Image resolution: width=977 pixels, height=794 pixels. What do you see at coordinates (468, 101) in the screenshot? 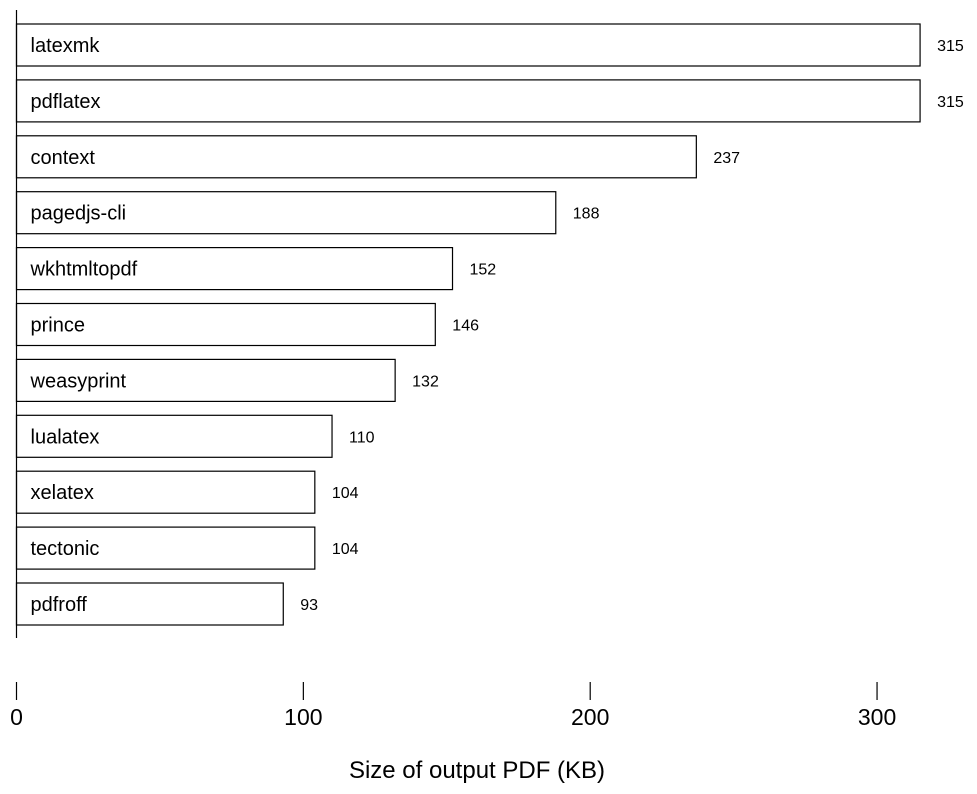
I see `bar-pdflatex` at bounding box center [468, 101].